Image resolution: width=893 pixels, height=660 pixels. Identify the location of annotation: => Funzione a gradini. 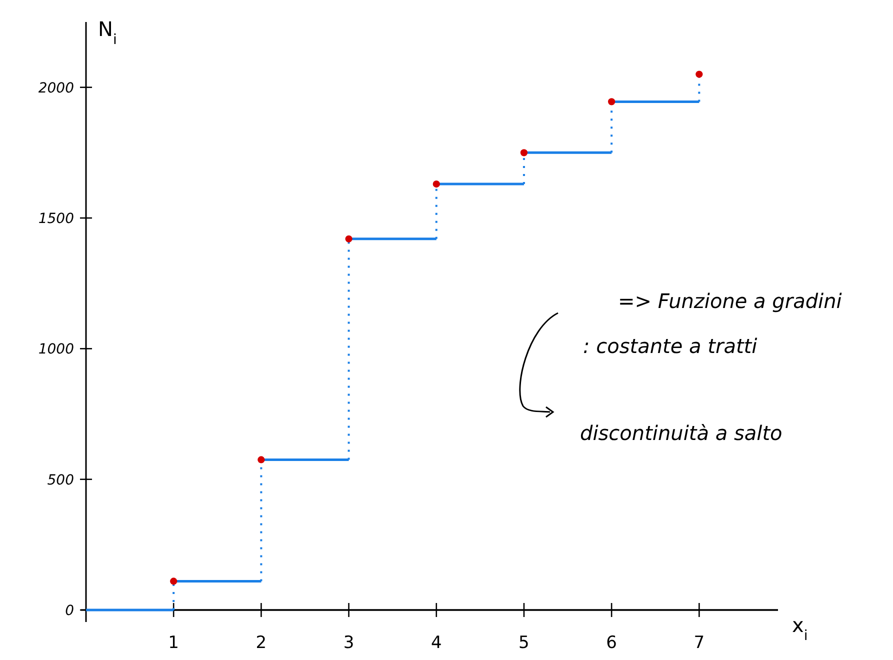
(730, 301).